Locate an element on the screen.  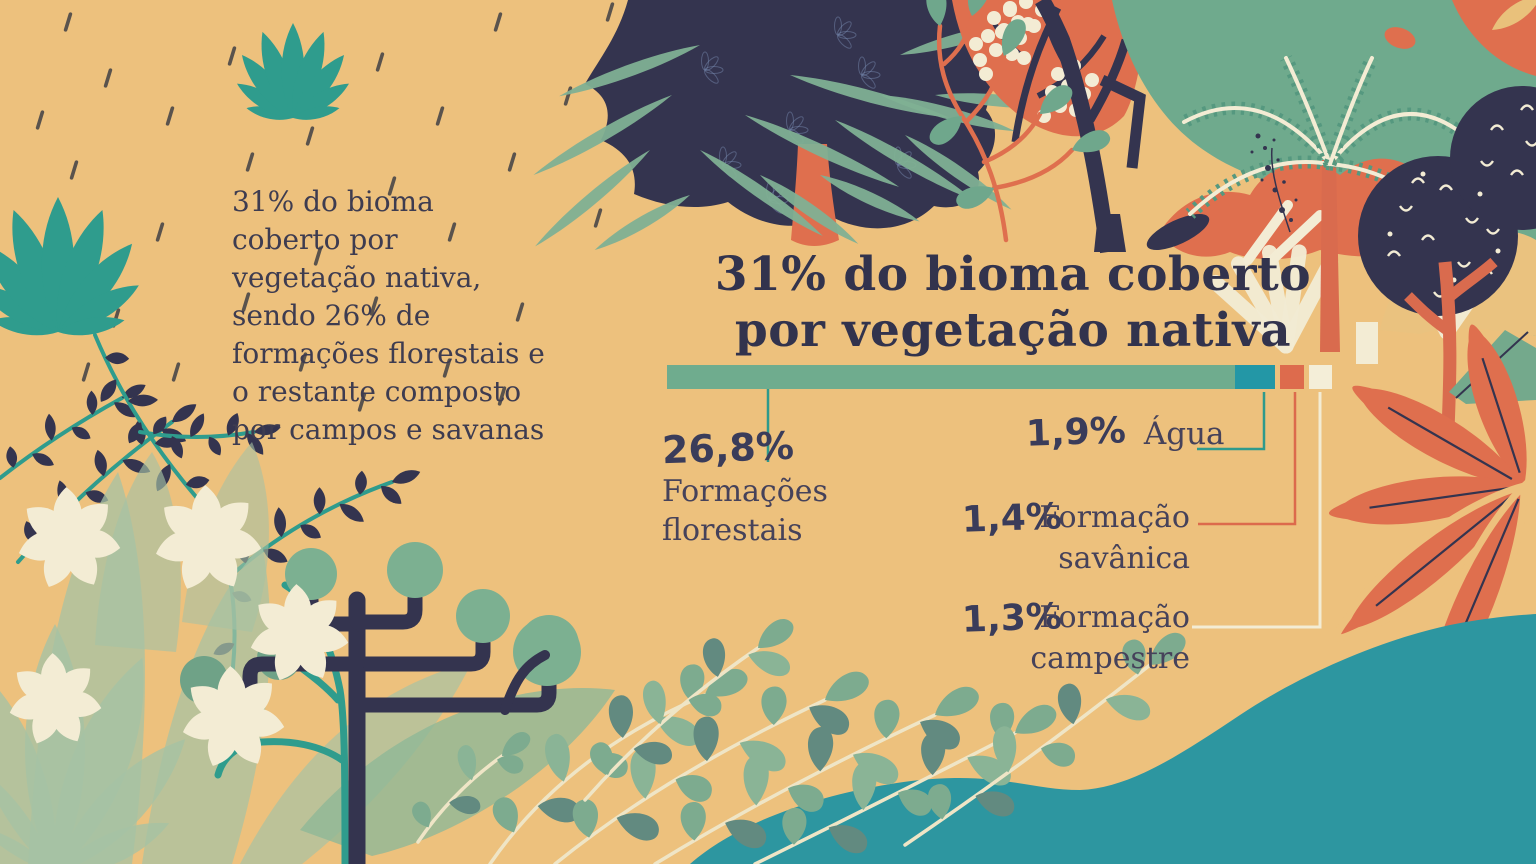
connector-campestre is located at coordinates (1257, 510).